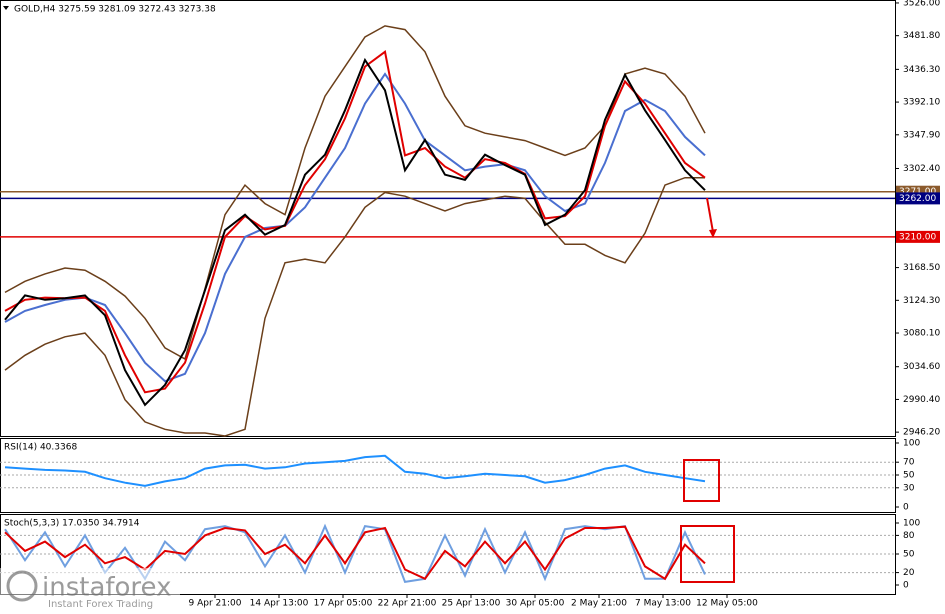 The height and width of the screenshot is (614, 945). Describe the element at coordinates (921, 4) in the screenshot. I see `y-tick-label: 3526.00` at that location.